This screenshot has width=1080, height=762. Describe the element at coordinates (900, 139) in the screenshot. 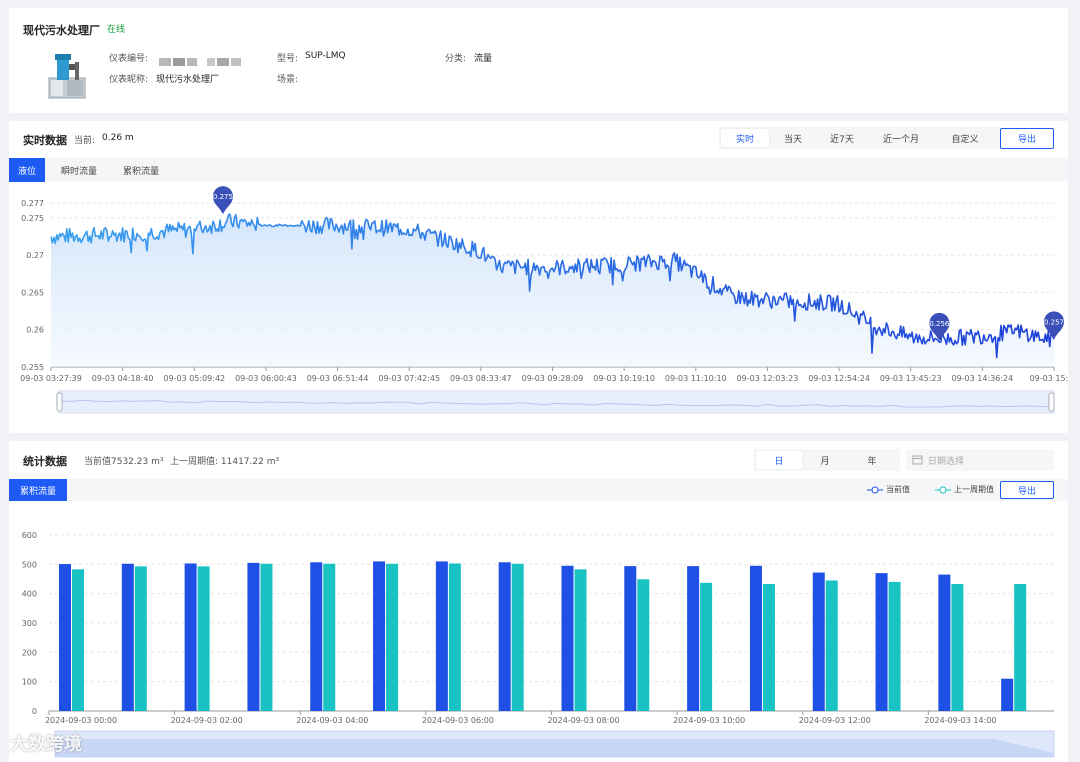

I see `range-month: 近一个月` at that location.